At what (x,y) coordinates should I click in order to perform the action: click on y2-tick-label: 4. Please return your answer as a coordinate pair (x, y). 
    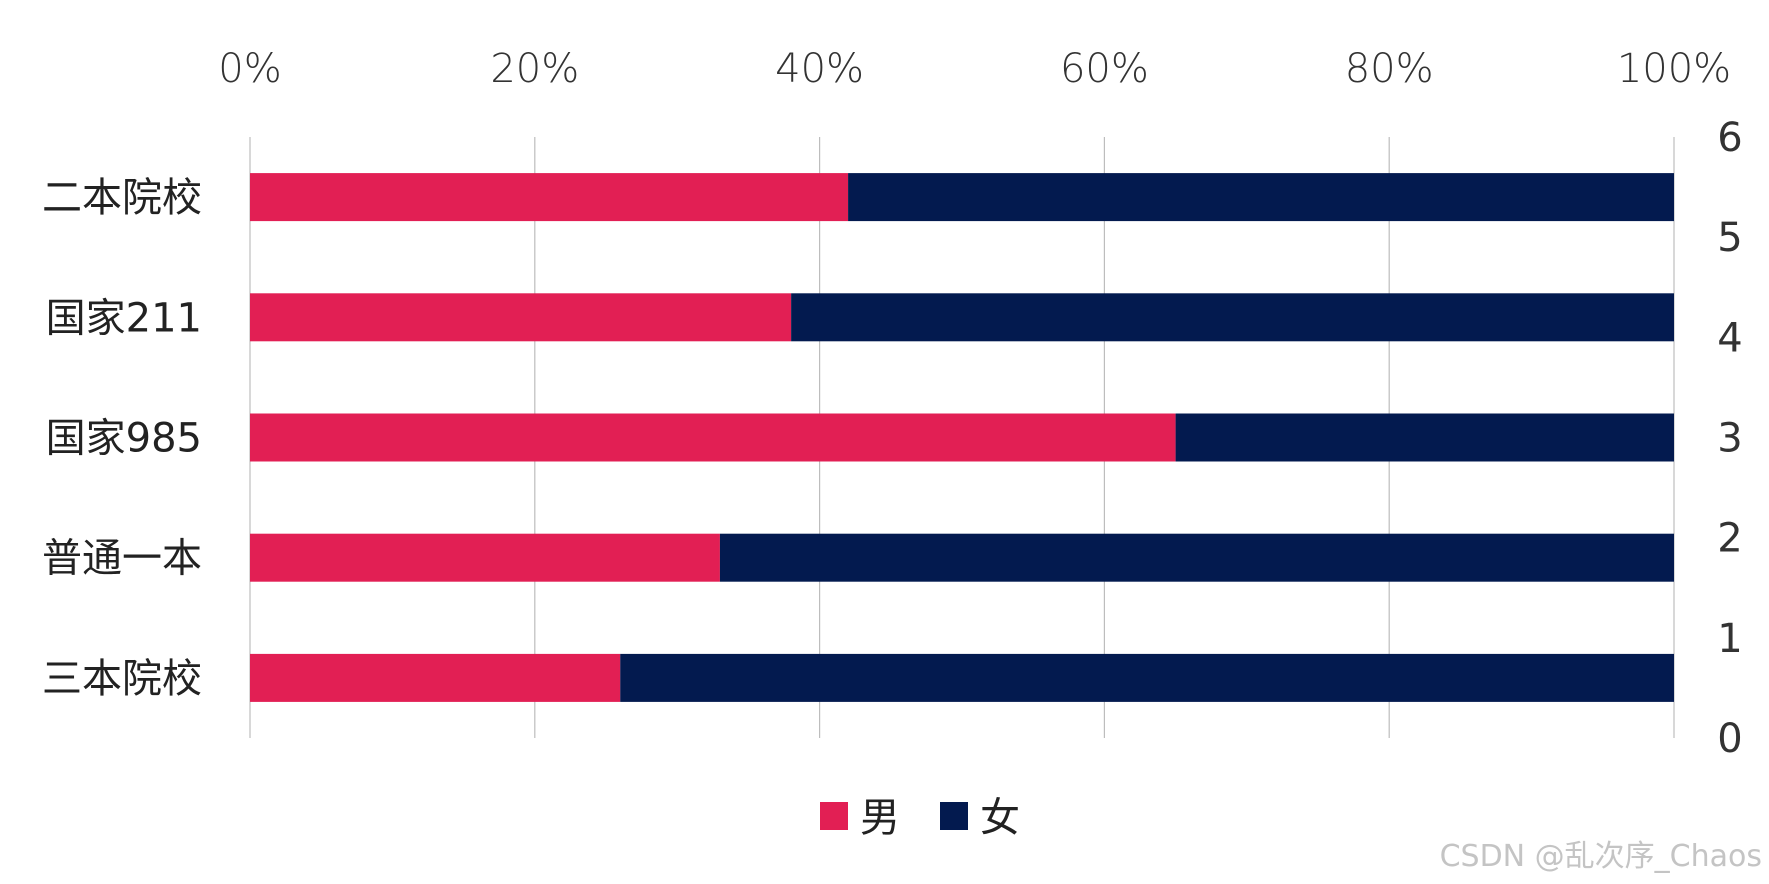
    Looking at the image, I should click on (1729, 338).